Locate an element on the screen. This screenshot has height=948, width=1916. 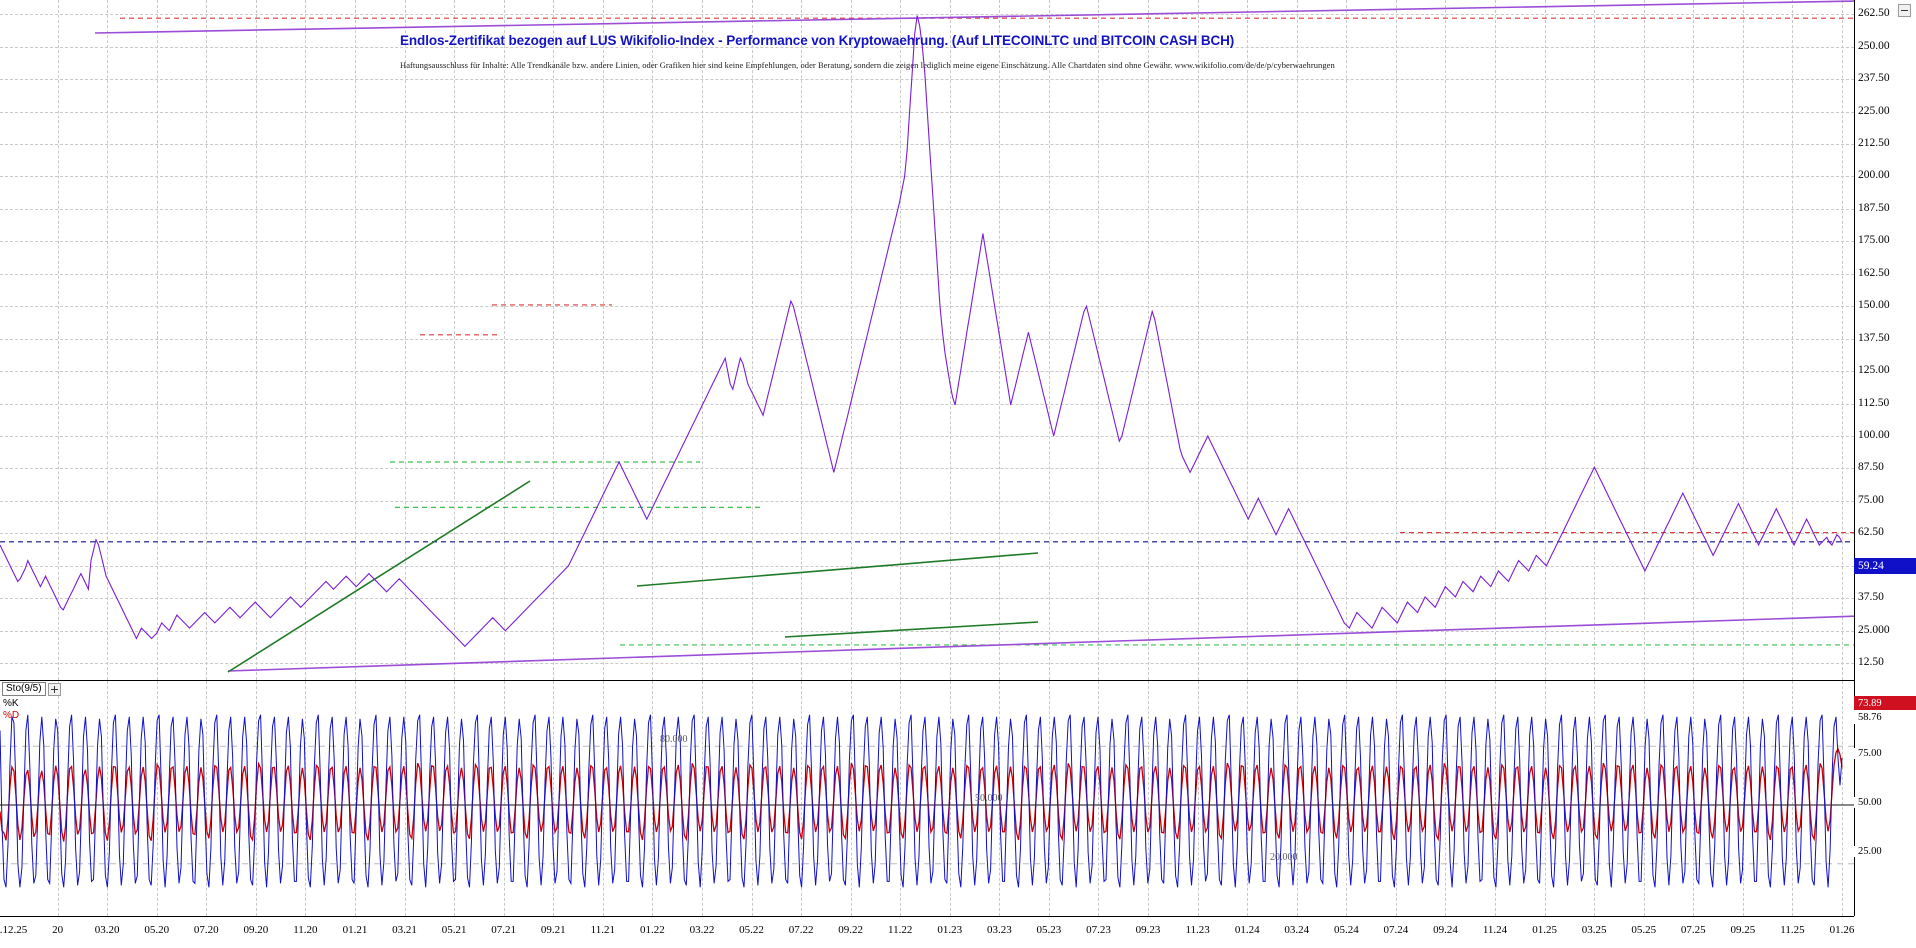
last-price-tag: 59.24 is located at coordinates (1885, 566).